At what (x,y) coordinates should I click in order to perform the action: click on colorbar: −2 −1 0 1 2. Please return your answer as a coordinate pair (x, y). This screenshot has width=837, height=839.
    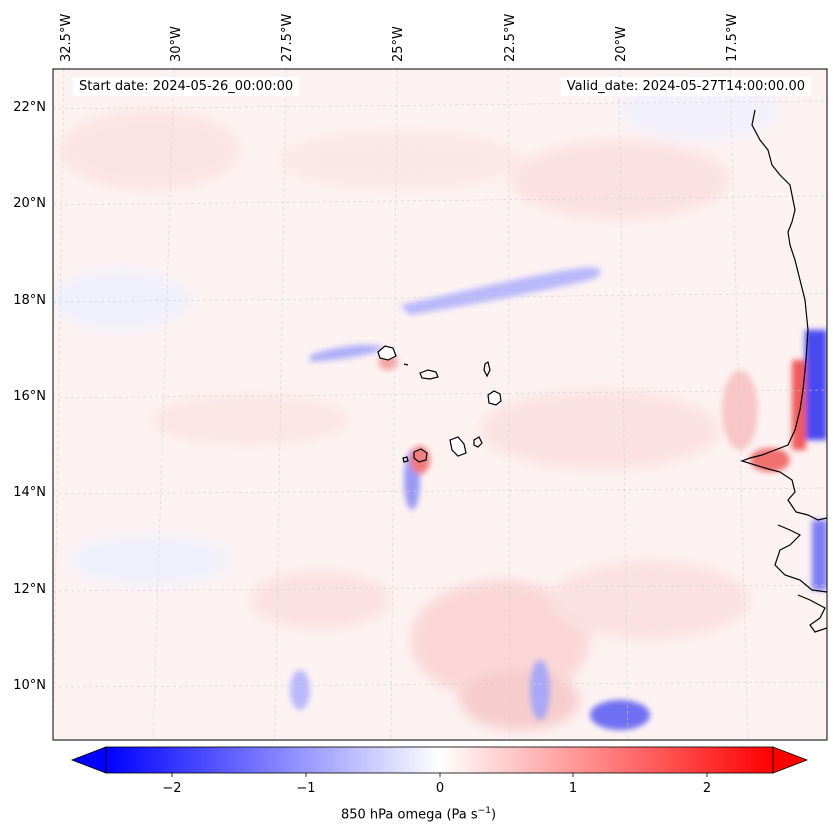
    Looking at the image, I should click on (439, 771).